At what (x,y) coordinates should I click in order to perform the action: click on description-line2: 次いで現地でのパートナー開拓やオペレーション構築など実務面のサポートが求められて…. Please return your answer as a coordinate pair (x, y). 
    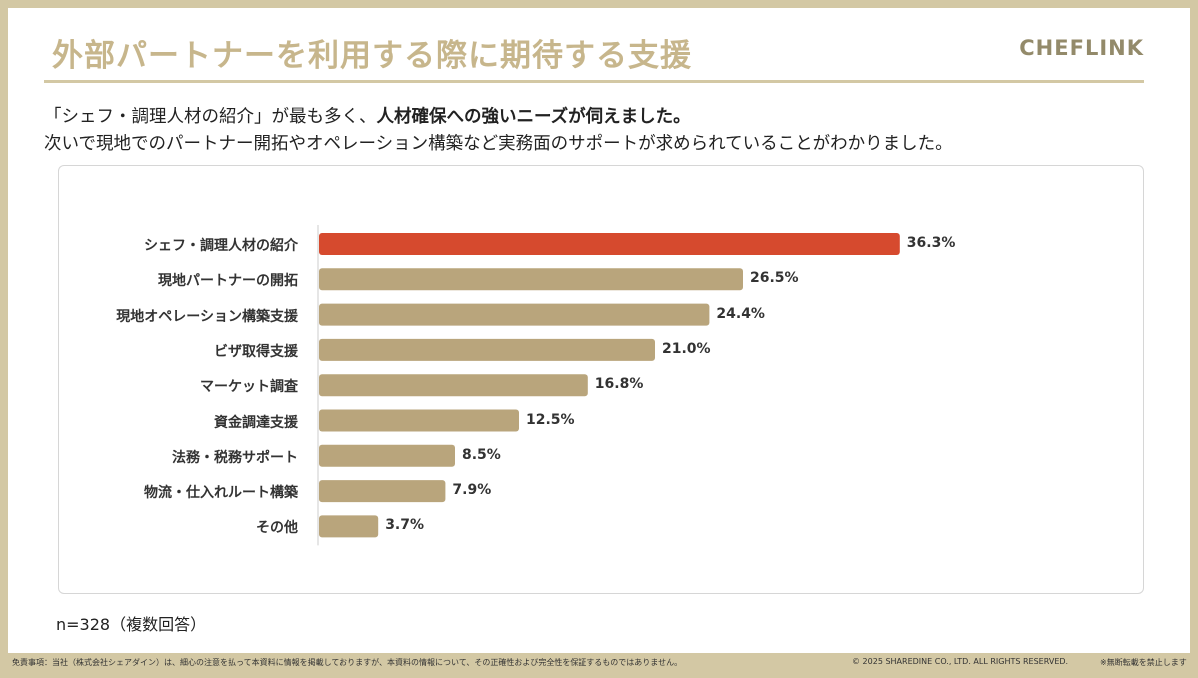
    Looking at the image, I should click on (498, 144).